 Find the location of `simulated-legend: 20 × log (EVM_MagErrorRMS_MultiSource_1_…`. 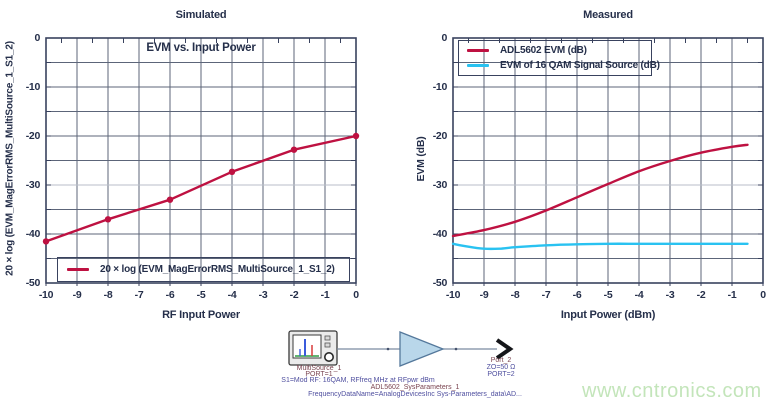

simulated-legend: 20 × log (EVM_MagErrorRMS_MultiSource_1_… is located at coordinates (203, 269).